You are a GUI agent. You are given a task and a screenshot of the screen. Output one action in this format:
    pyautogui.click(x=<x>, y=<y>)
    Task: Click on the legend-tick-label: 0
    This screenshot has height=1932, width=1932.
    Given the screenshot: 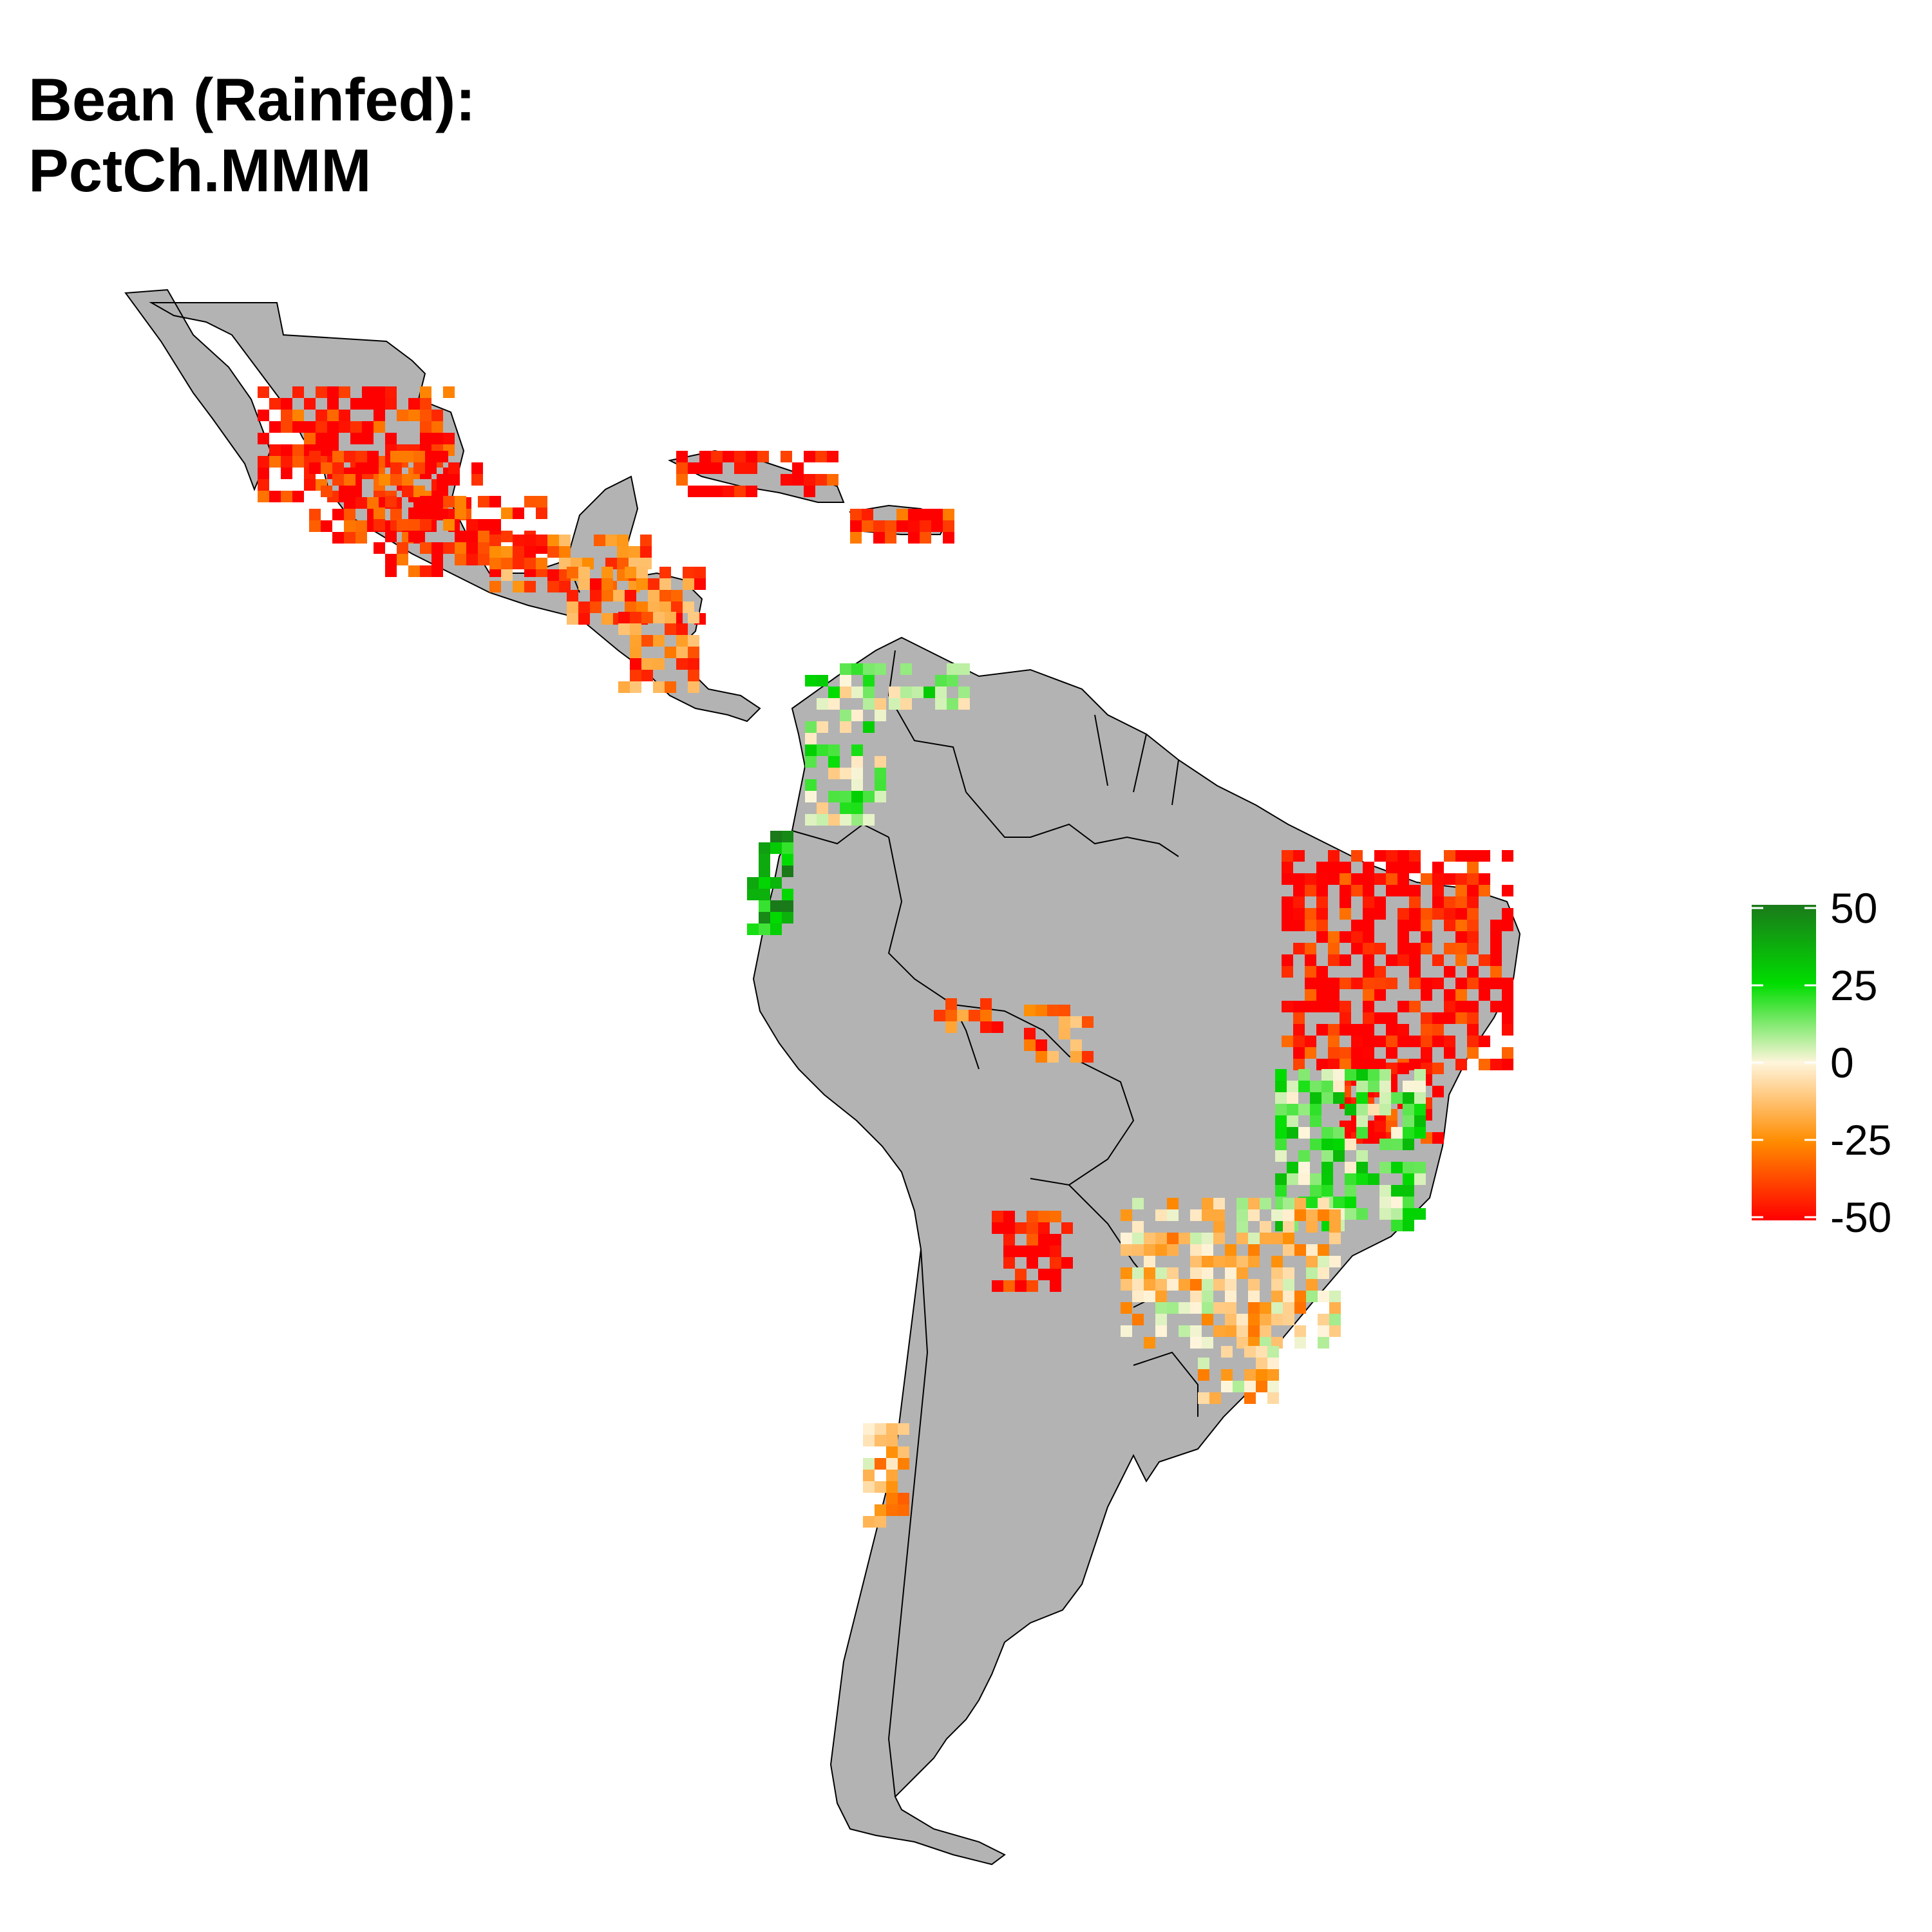 What is the action you would take?
    pyautogui.click(x=1842, y=1062)
    